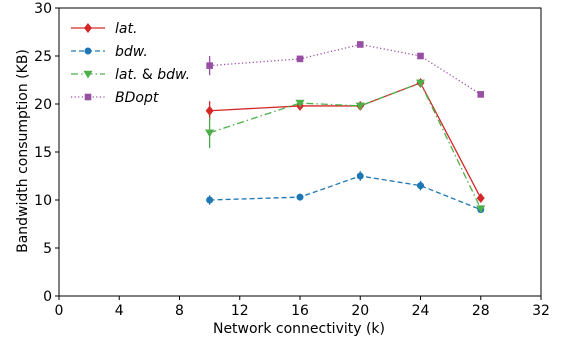  Describe the element at coordinates (43, 57) in the screenshot. I see `y-tick-label: 25` at that location.